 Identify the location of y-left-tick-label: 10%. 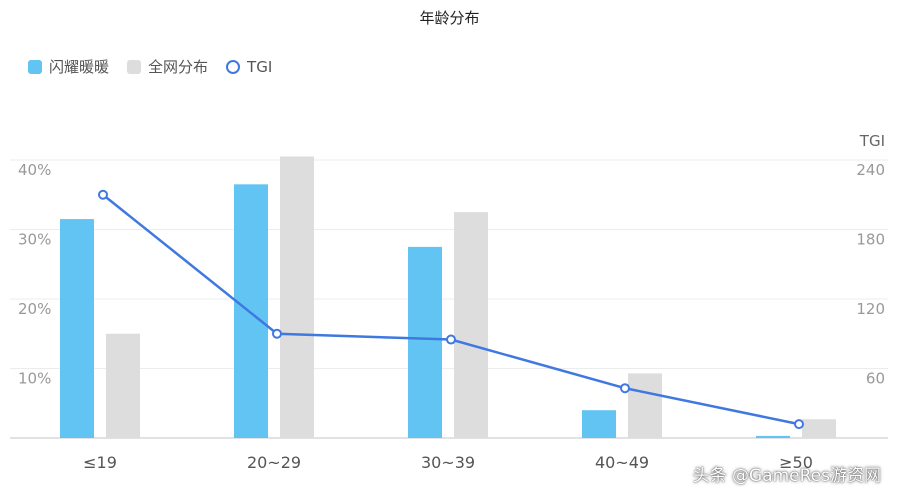
(34, 379).